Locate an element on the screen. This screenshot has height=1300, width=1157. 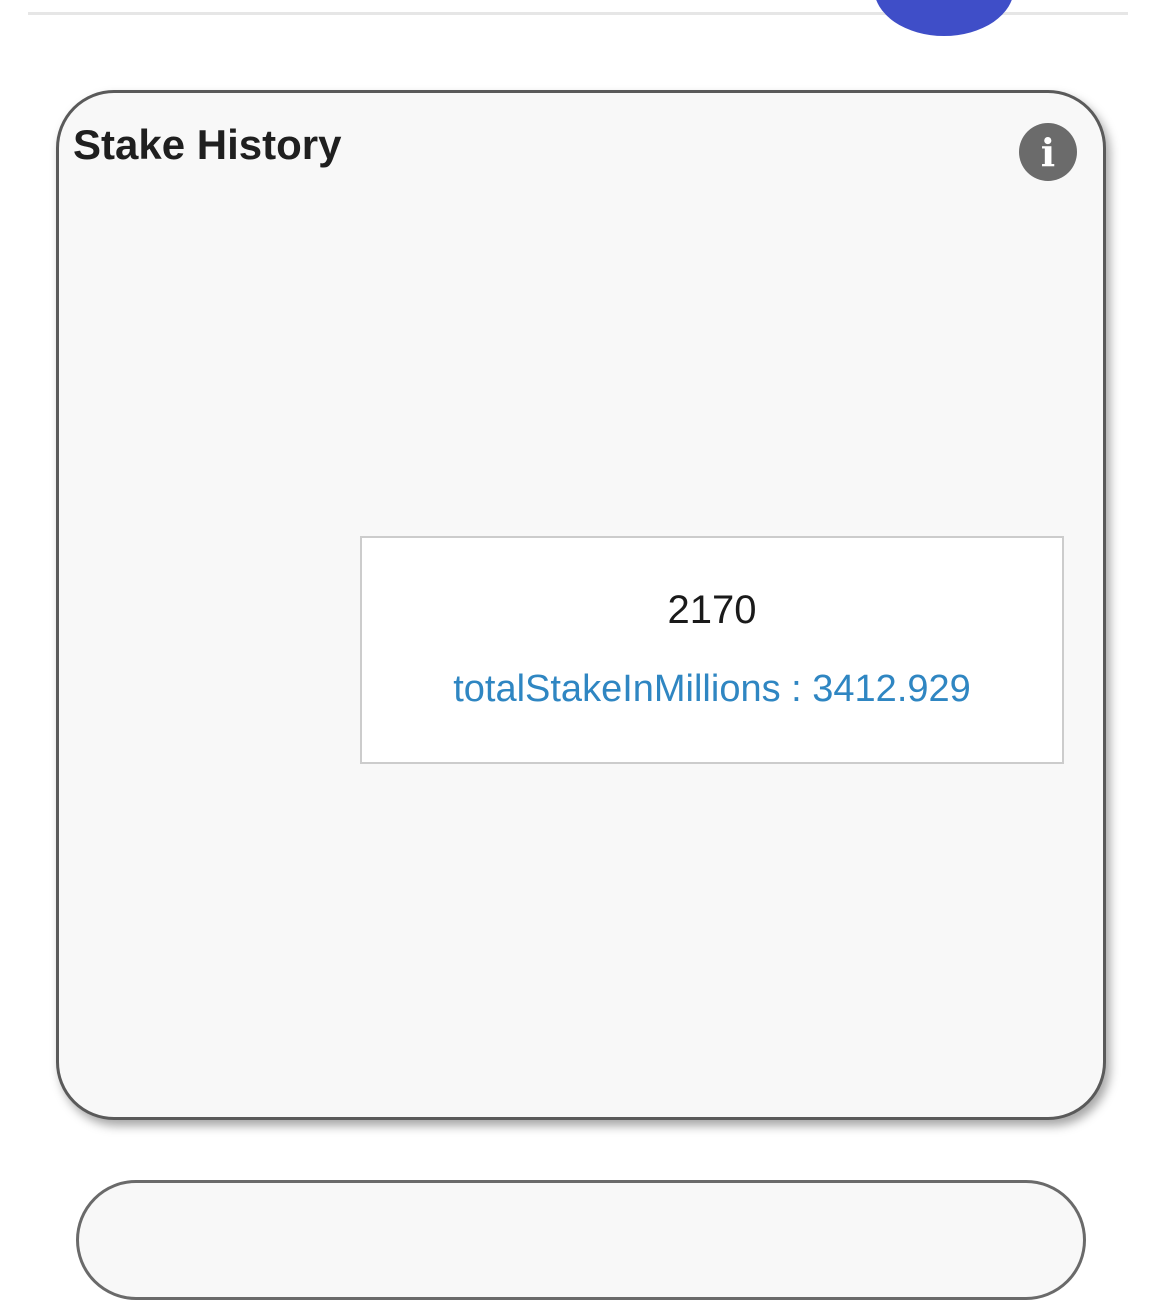
tooltip-series-name: totalStakeInMillions is located at coordinates (617, 689).